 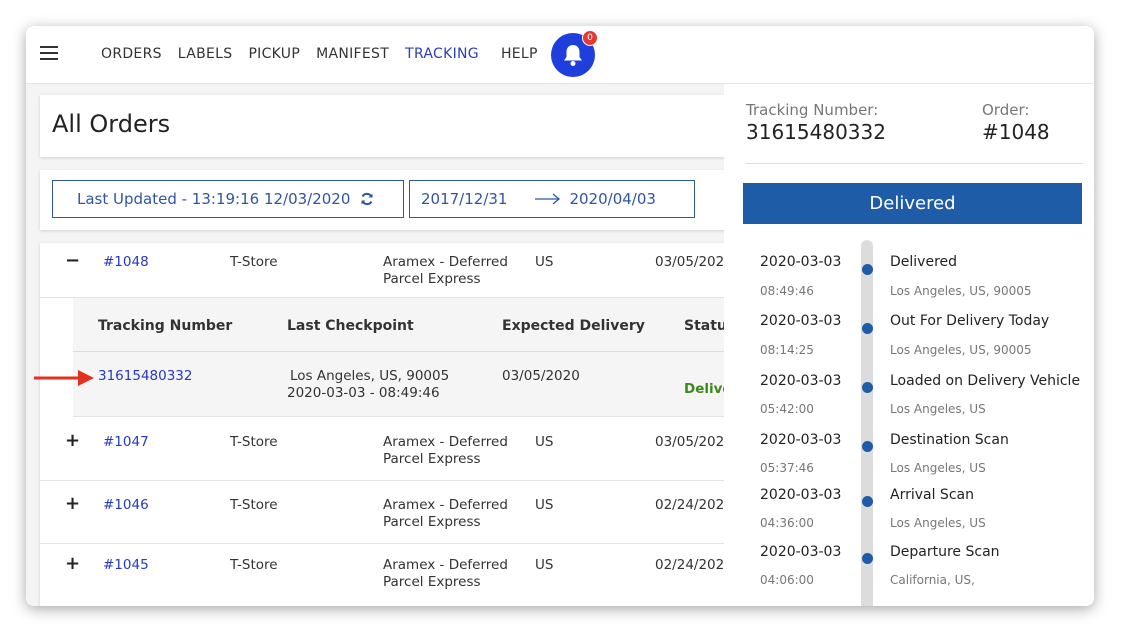 What do you see at coordinates (787, 468) in the screenshot?
I see `event-time: 05:37:46` at bounding box center [787, 468].